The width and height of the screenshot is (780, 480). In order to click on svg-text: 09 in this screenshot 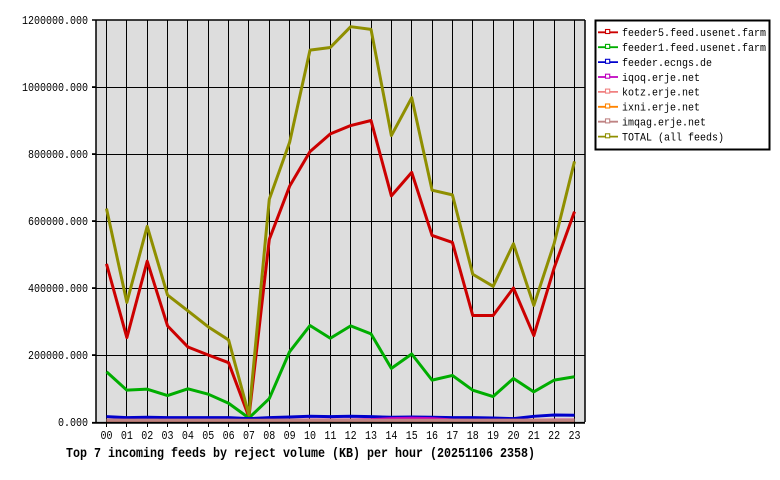, I will do `click(290, 436)`.